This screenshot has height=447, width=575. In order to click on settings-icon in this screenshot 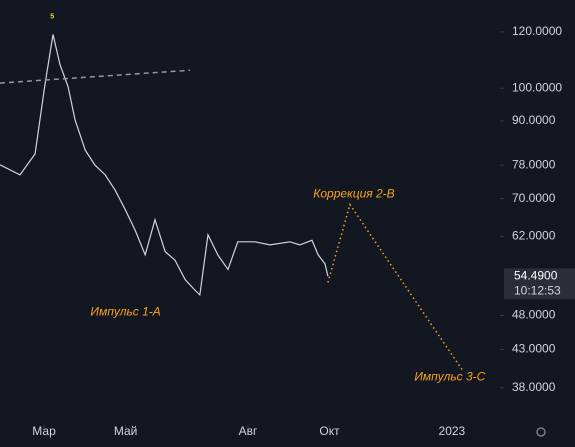, I will do `click(541, 432)`.